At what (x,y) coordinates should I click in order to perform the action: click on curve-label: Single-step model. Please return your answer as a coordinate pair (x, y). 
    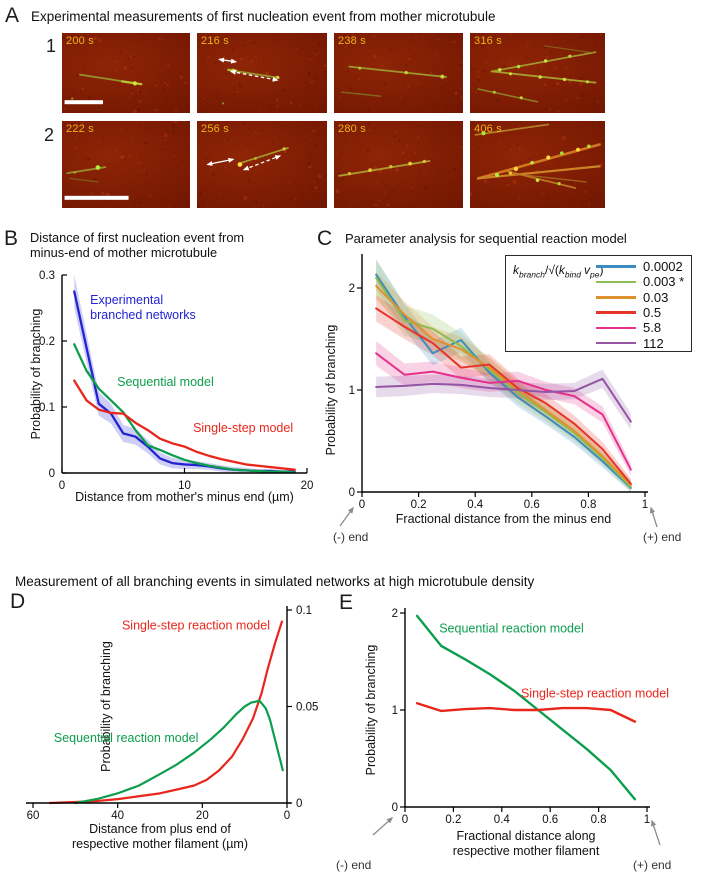
    Looking at the image, I should click on (243, 428).